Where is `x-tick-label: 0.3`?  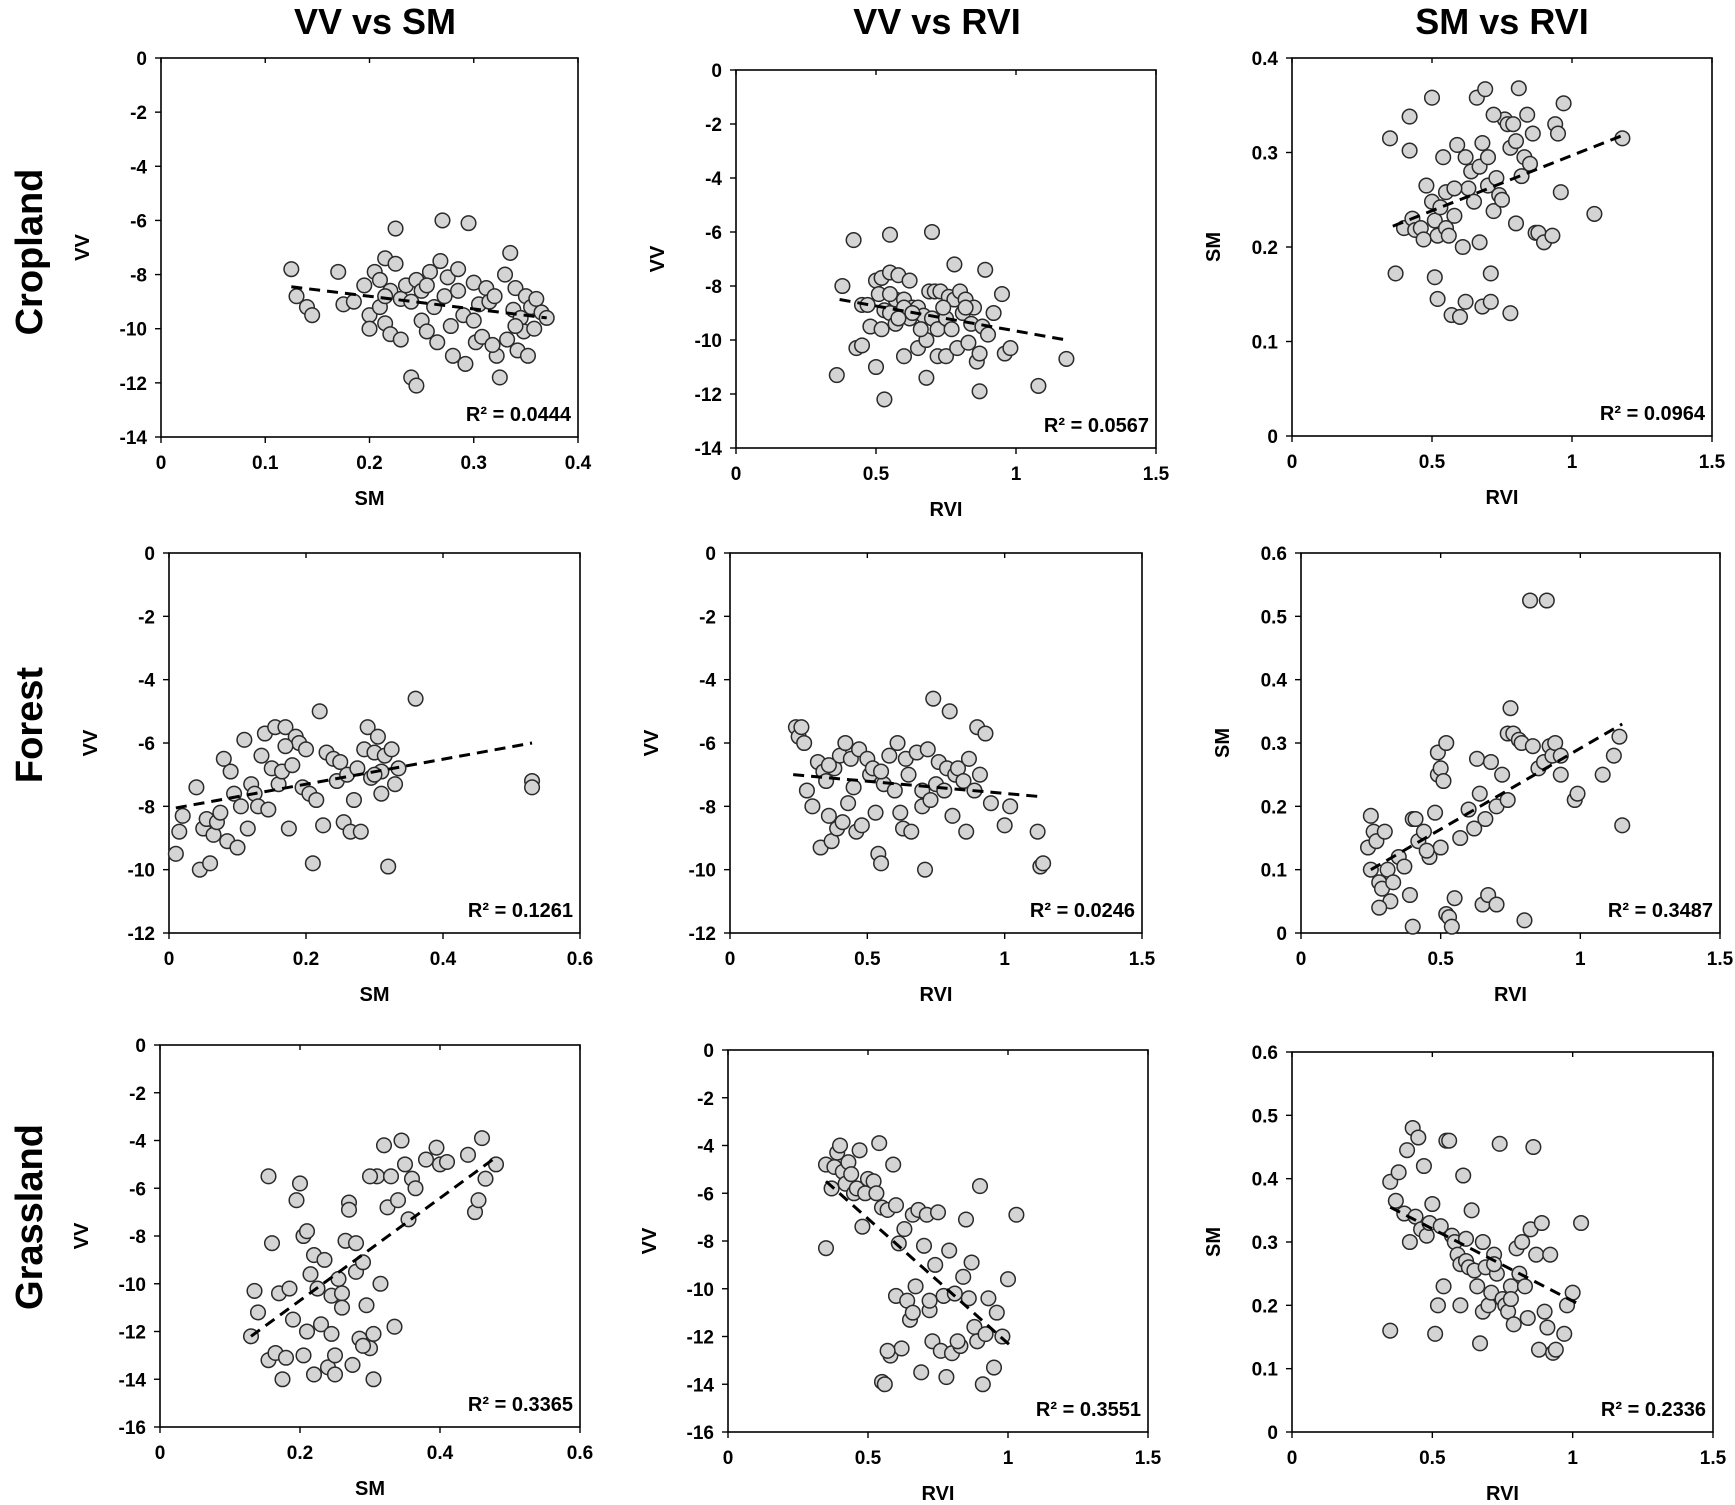
x-tick-label: 0.3 is located at coordinates (474, 463).